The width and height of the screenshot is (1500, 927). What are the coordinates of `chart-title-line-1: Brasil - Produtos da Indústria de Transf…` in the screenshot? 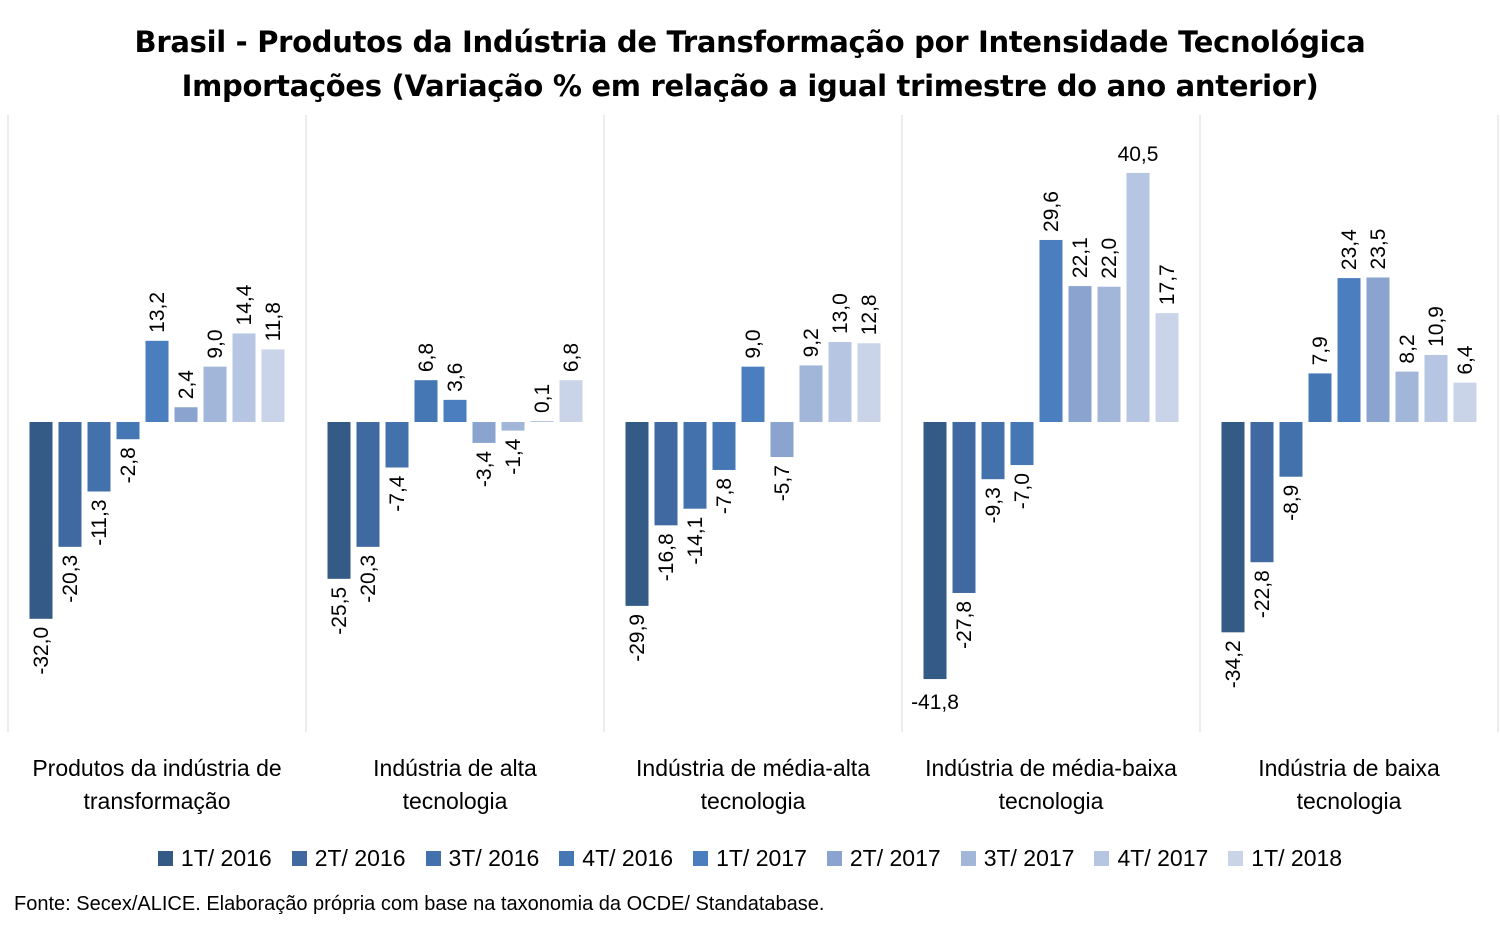 It's located at (750, 42).